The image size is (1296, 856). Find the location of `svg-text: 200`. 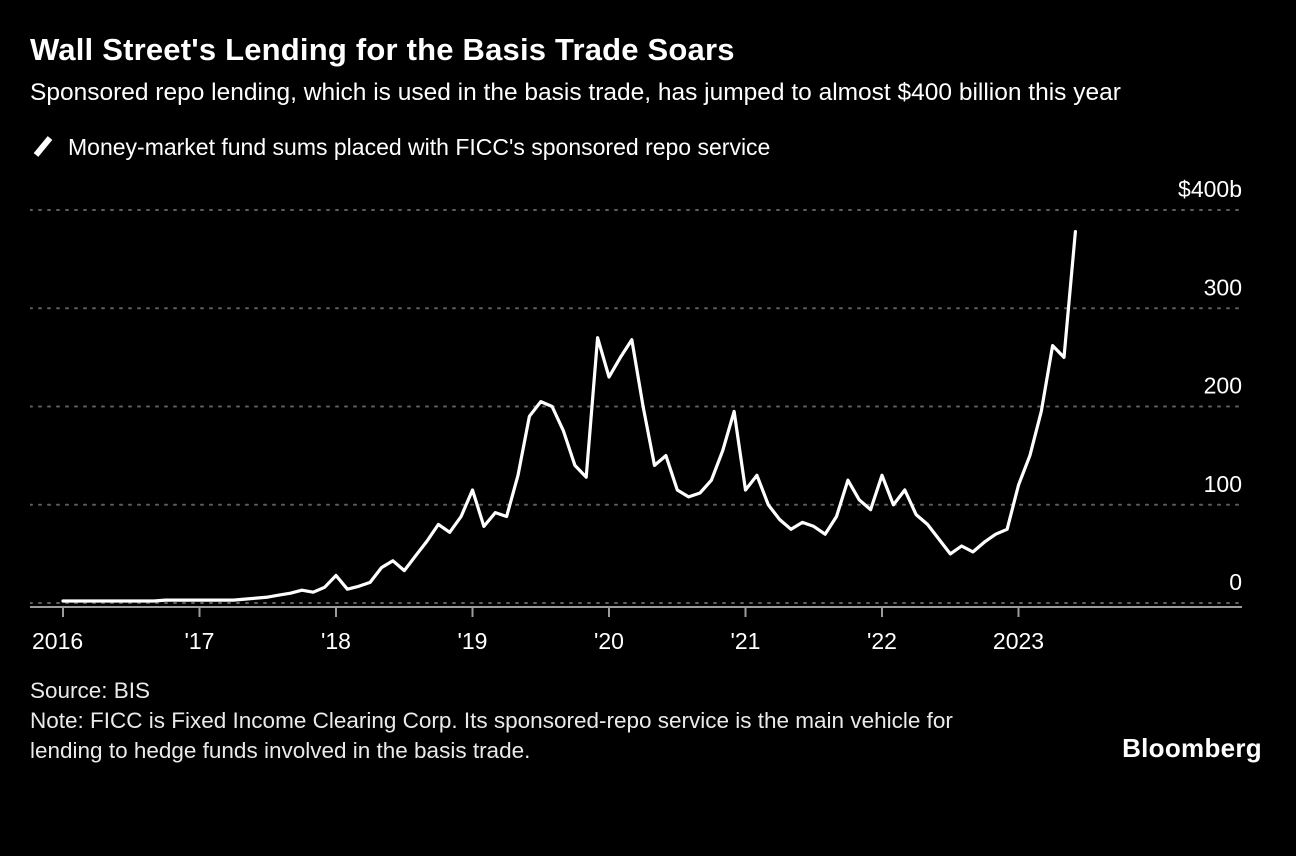

svg-text: 200 is located at coordinates (1223, 385).